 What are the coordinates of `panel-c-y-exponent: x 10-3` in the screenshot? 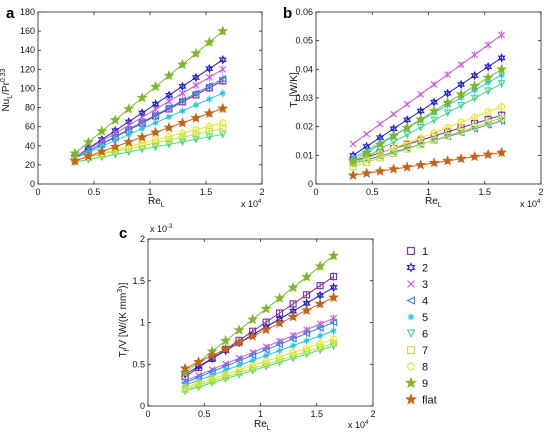 It's located at (161, 229).